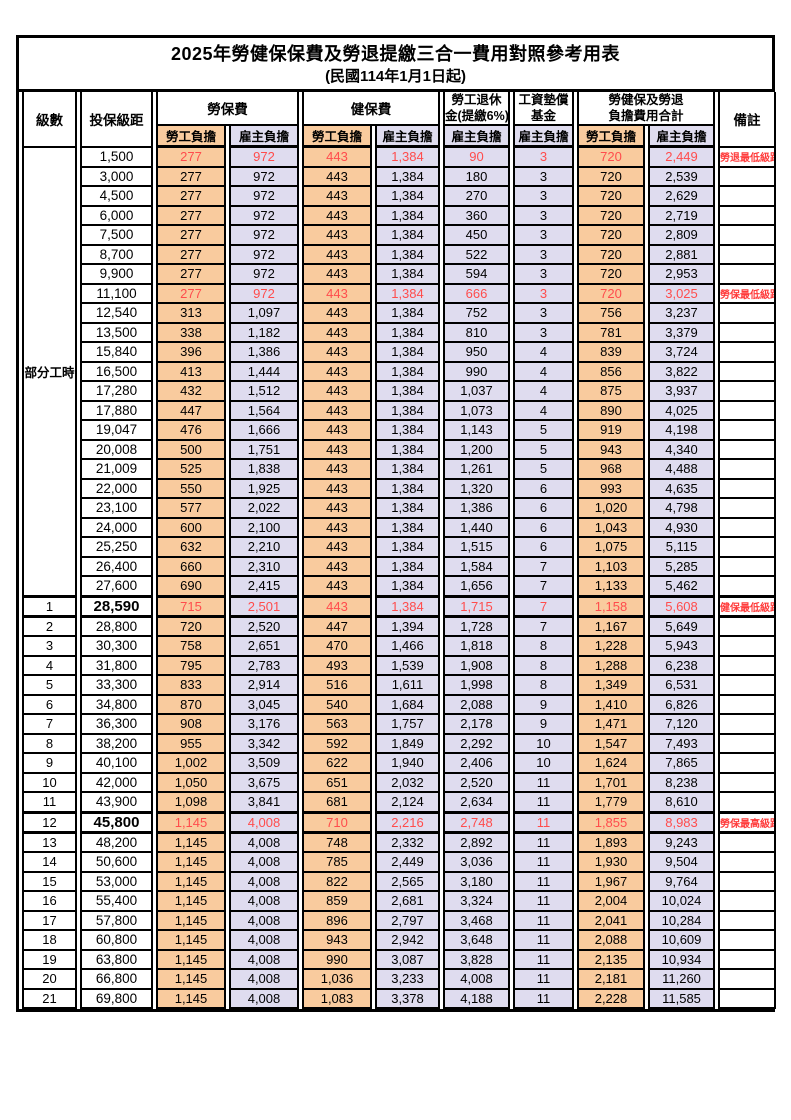  Describe the element at coordinates (399, 236) in the screenshot. I see `table-row: 7,500 277 972 443 1,384 450 3 720 2,809` at that location.